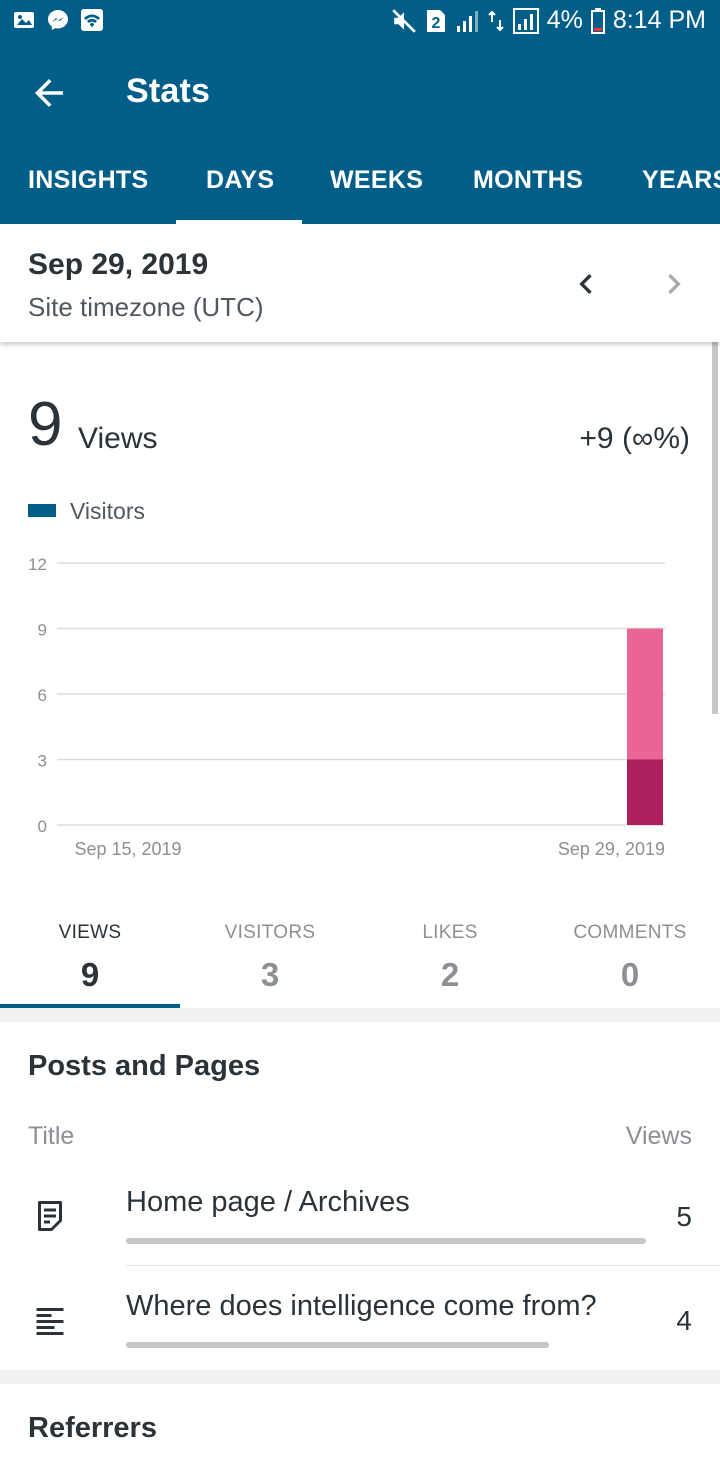 This screenshot has width=720, height=1480. I want to click on selected-date: Sep 29, 2019, so click(118, 264).